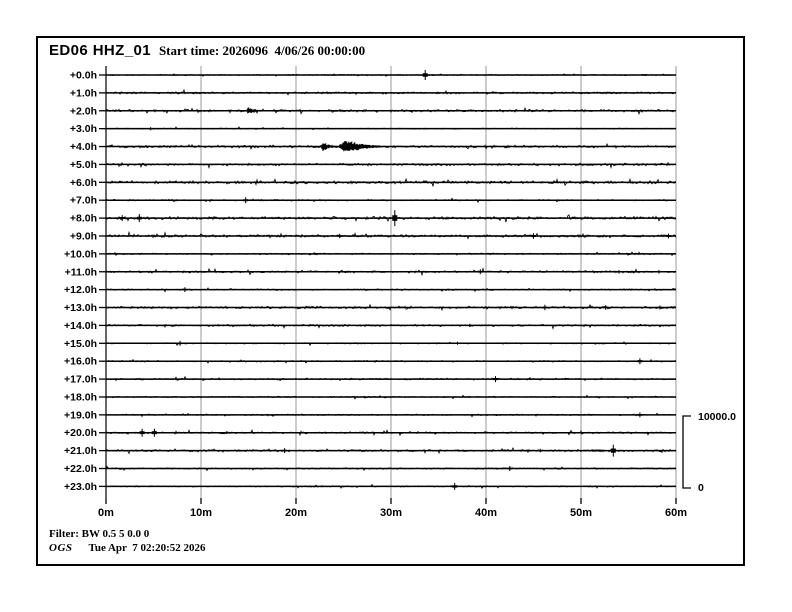 Image resolution: width=792 pixels, height=612 pixels. What do you see at coordinates (80, 254) in the screenshot?
I see `hour-label: +10.0h` at bounding box center [80, 254].